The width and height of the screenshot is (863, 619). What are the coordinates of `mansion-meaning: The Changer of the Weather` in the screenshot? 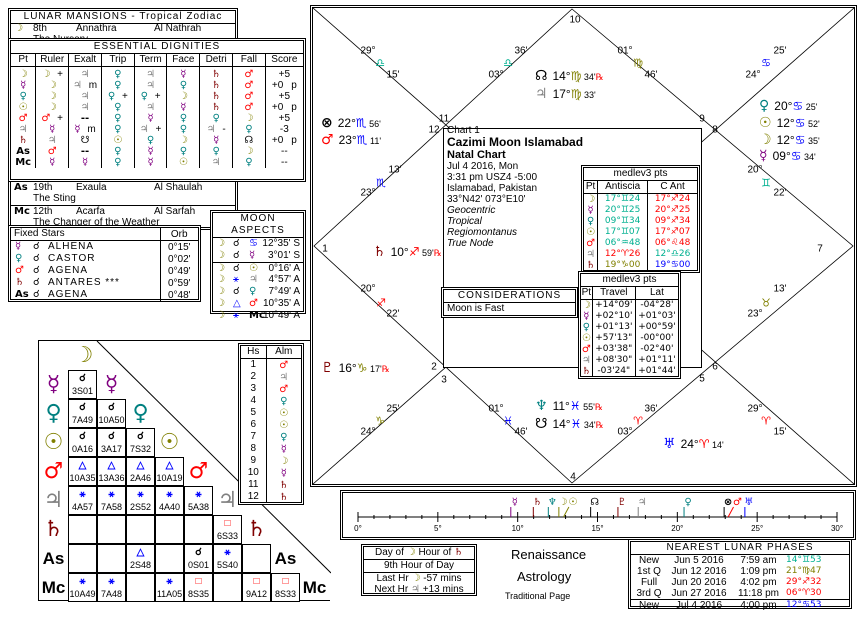 It's located at (96, 222).